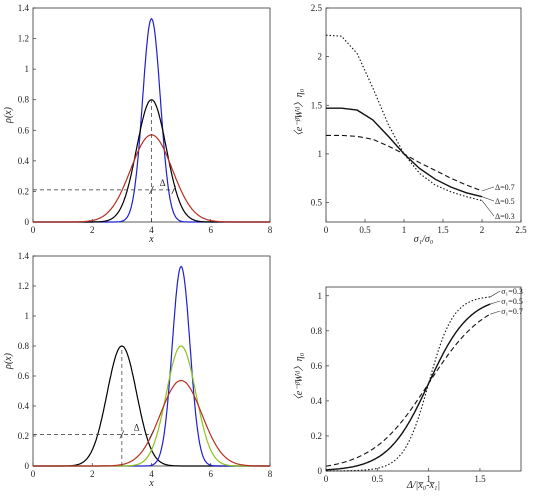 This screenshot has width=550, height=501. What do you see at coordinates (512, 291) in the screenshot?
I see `series-label: σ₁=0.3` at bounding box center [512, 291].